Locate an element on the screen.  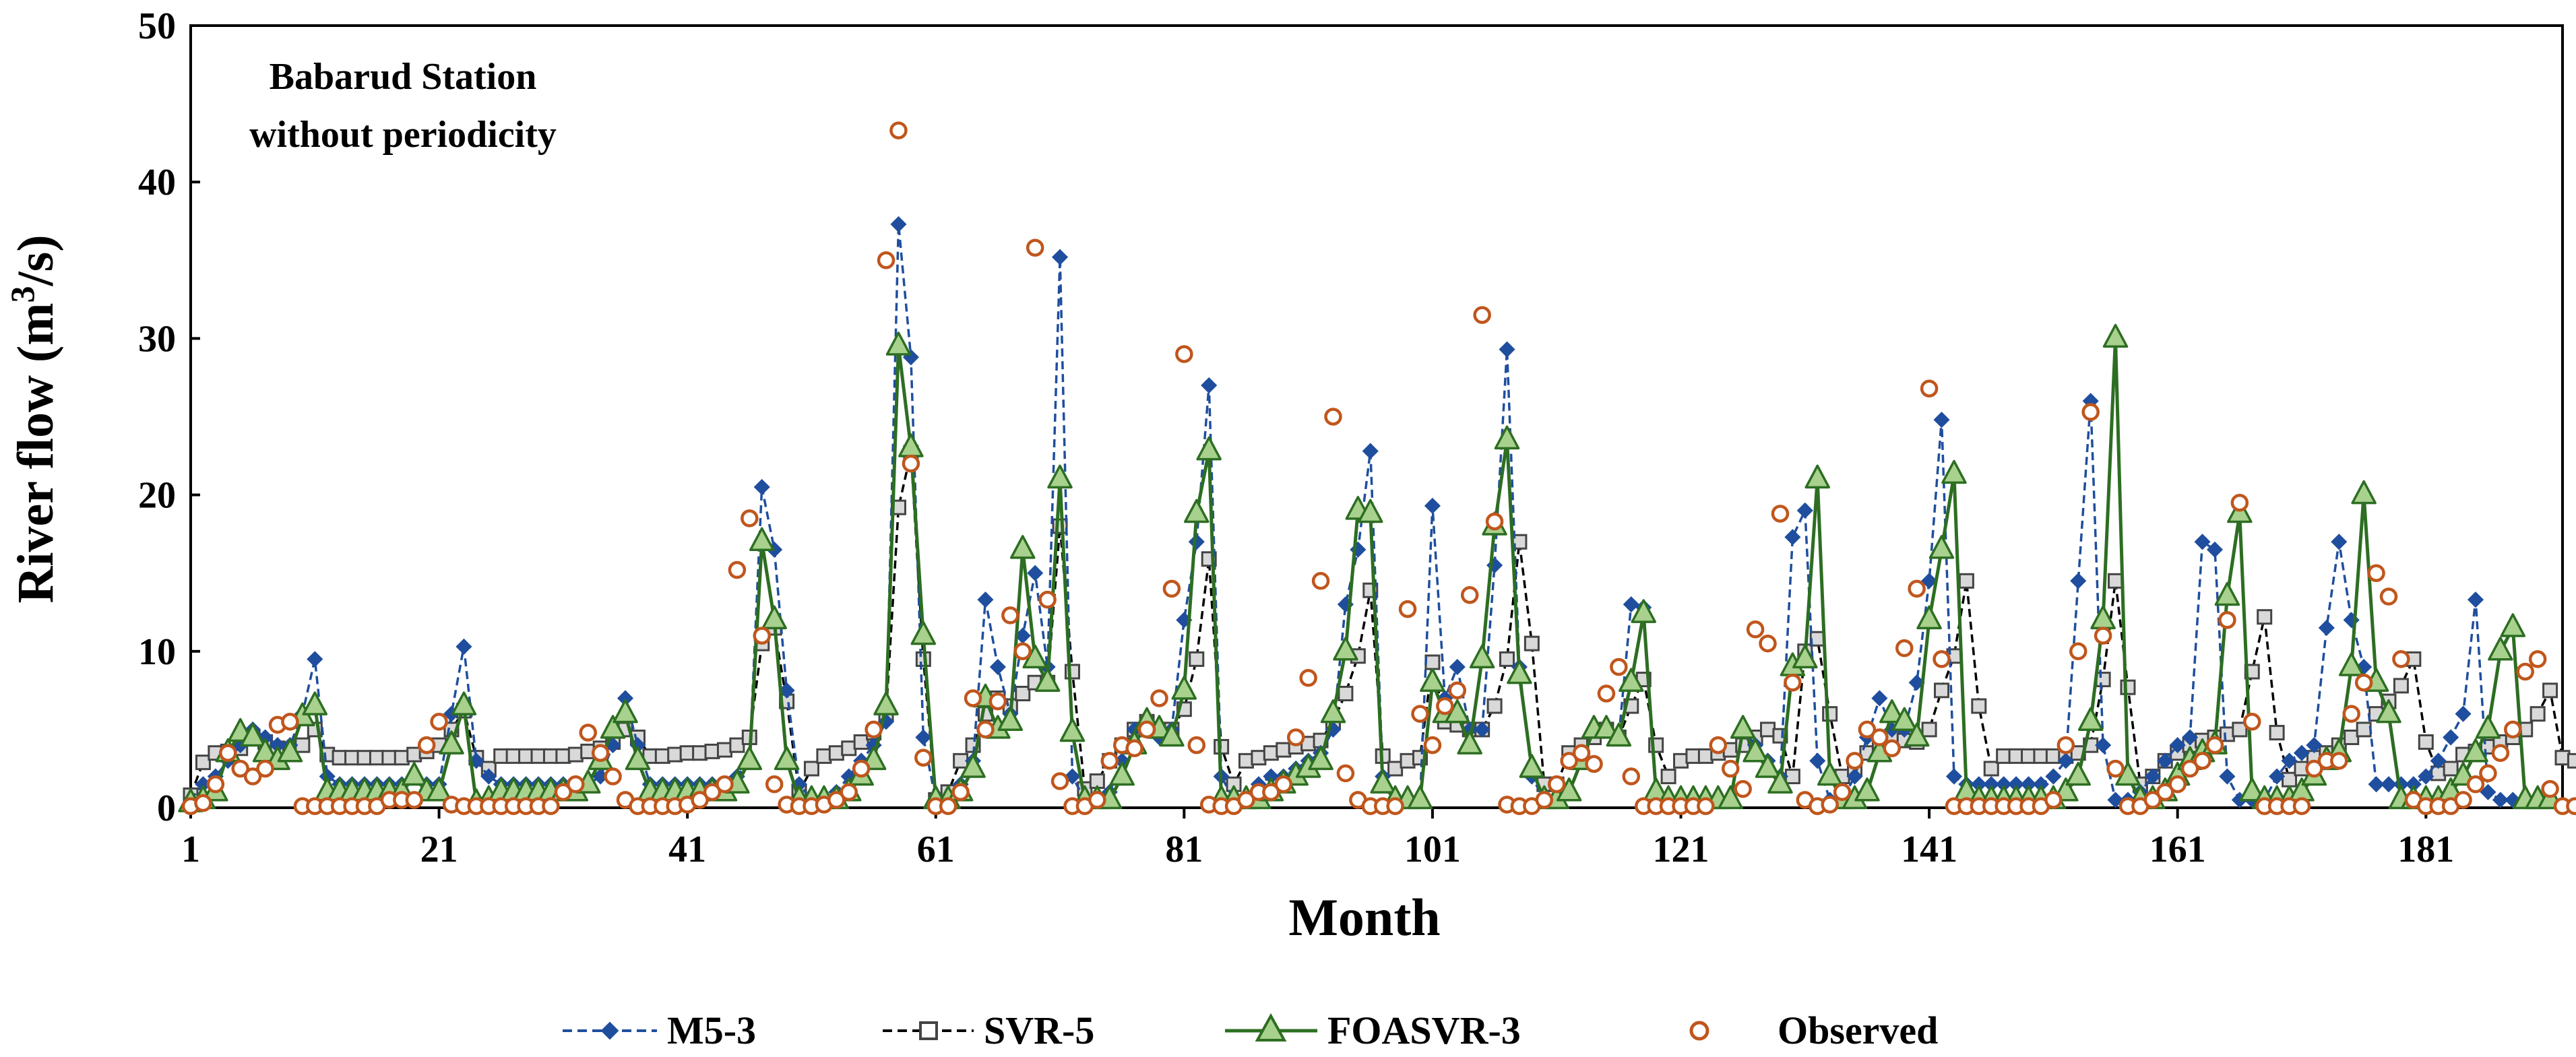
y-axis-title-superscript: 3 is located at coordinates (22, 294).